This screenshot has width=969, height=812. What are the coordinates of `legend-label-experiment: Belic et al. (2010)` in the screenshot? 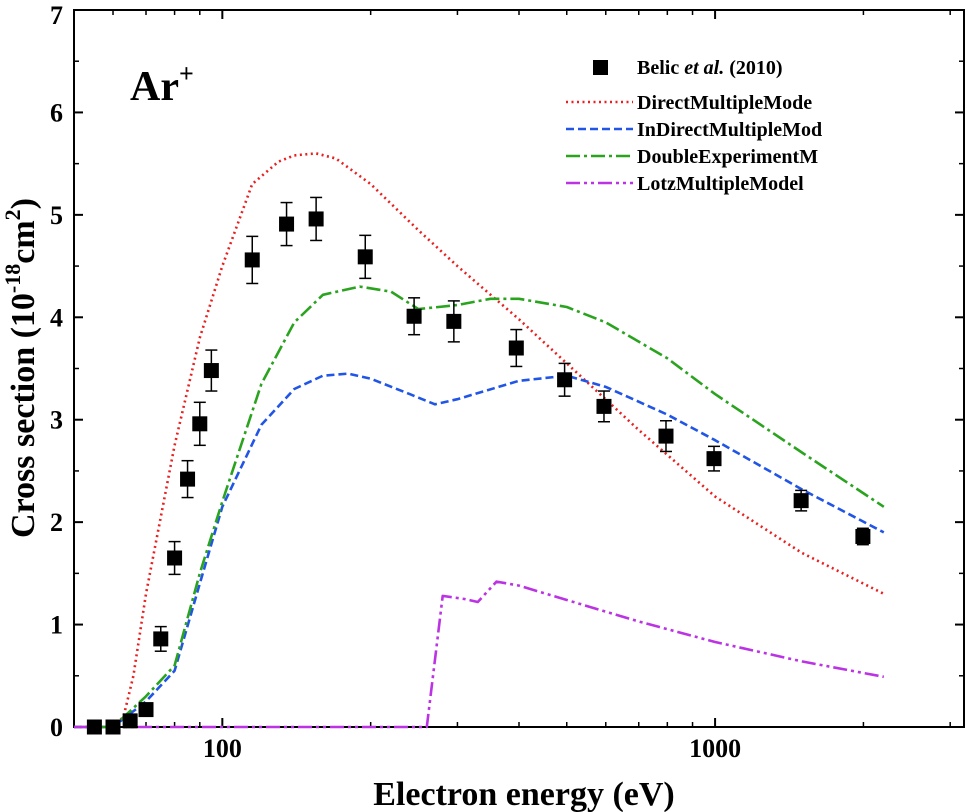 It's located at (710, 68).